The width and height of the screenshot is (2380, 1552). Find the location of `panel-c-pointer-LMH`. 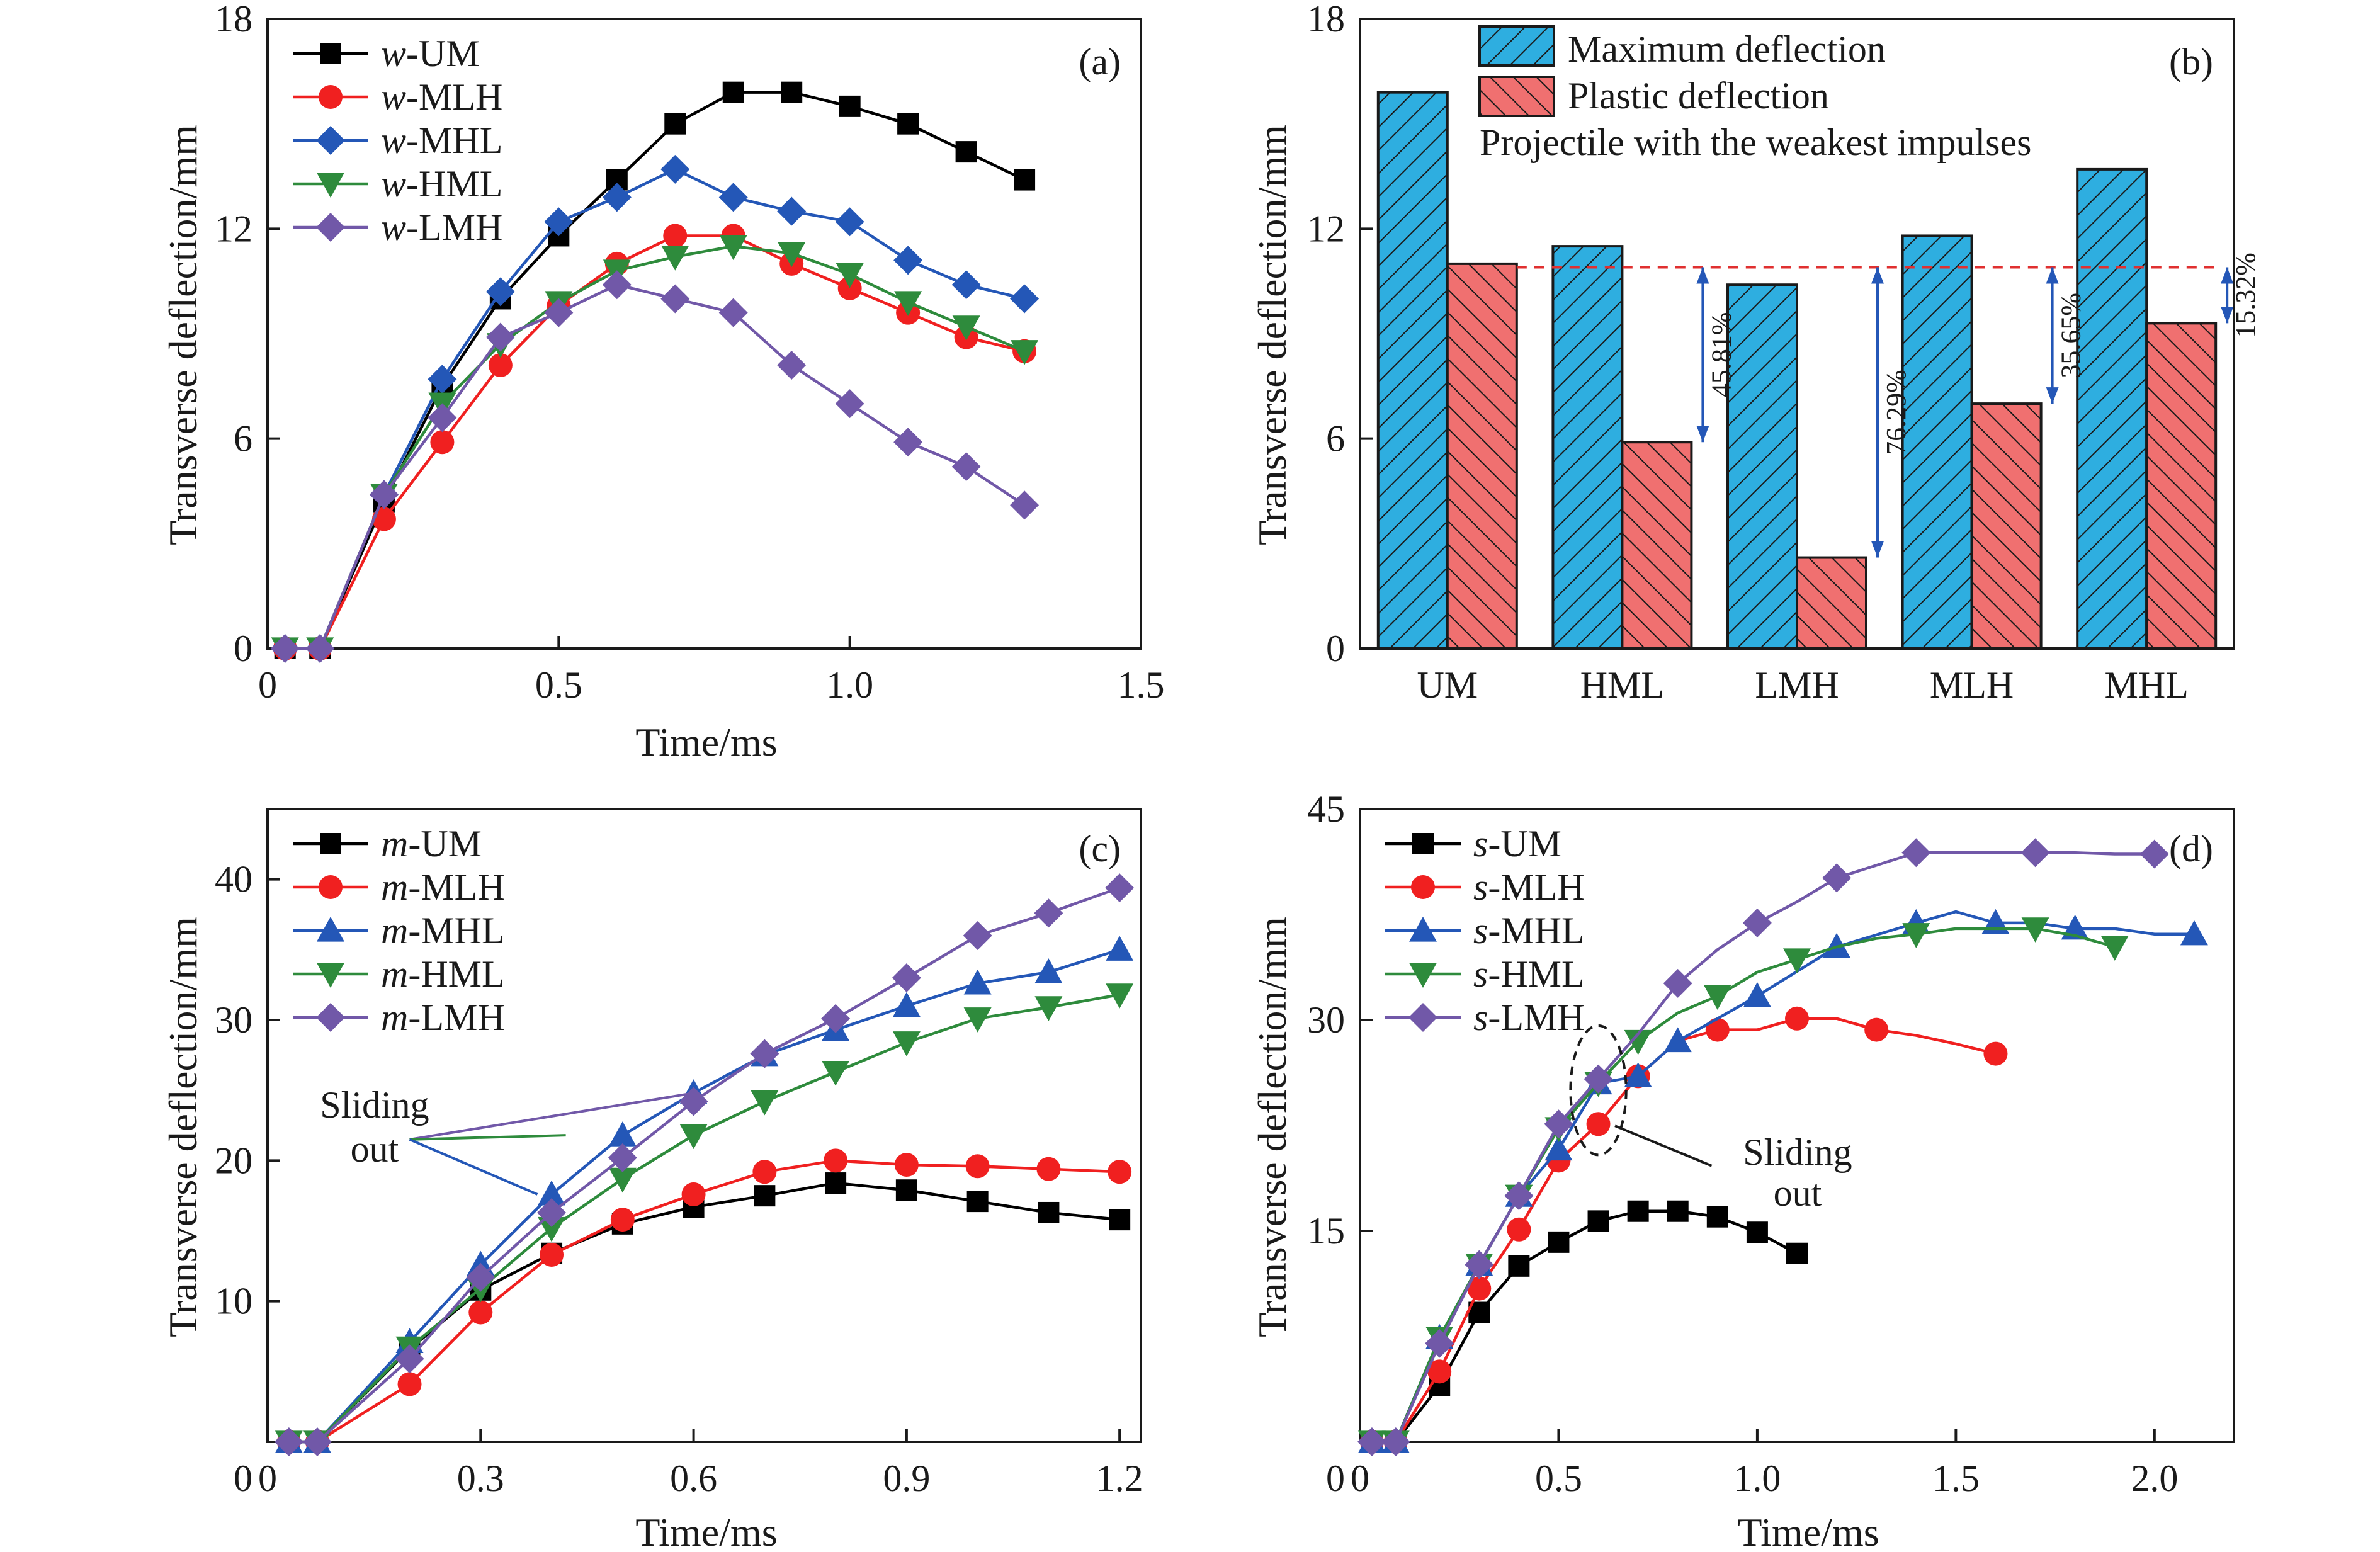

panel-c-pointer-LMH is located at coordinates (551, 1116).